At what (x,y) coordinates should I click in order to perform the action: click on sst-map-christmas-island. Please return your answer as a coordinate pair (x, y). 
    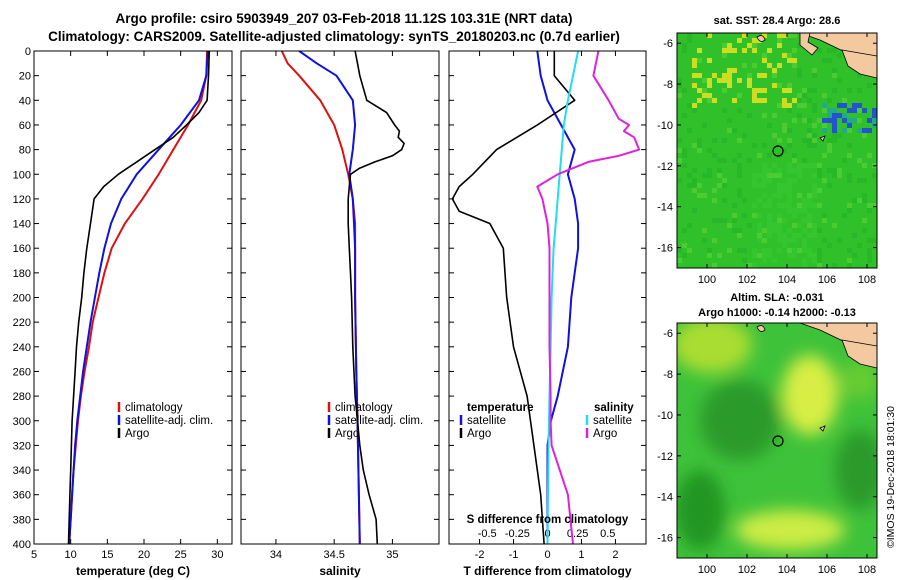
    Looking at the image, I should click on (822, 138).